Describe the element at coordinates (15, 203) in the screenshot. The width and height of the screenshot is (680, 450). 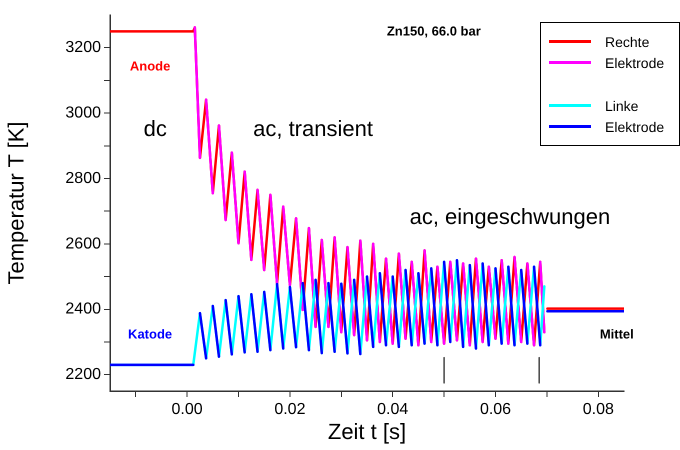
I see `y-axis-title: Temperatur T [K]` at that location.